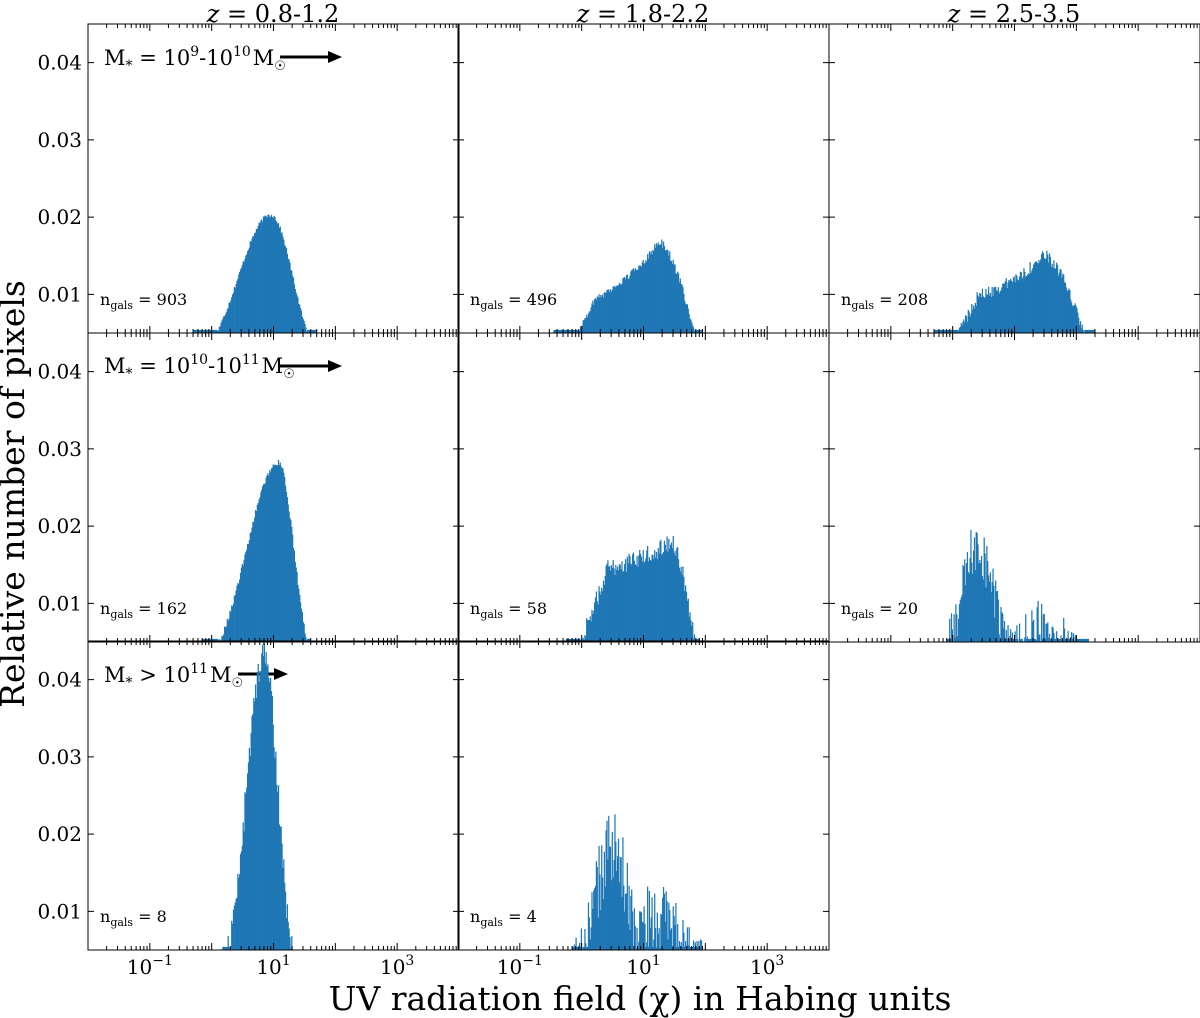  I want to click on ngals-label: ngals = 8, so click(133, 918).